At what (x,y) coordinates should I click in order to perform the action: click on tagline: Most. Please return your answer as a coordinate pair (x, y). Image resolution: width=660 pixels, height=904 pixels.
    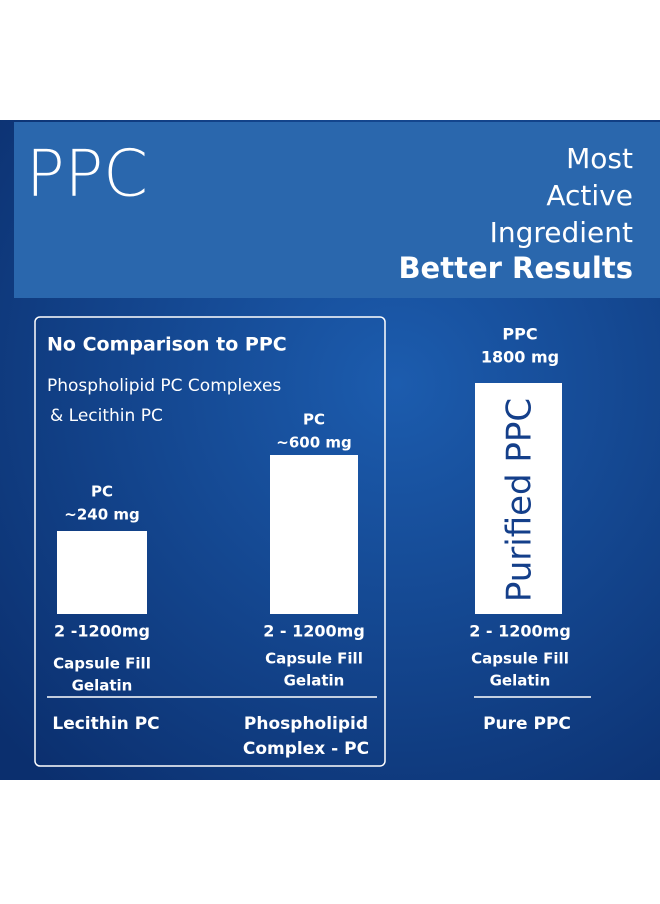
    Looking at the image, I should click on (599, 158).